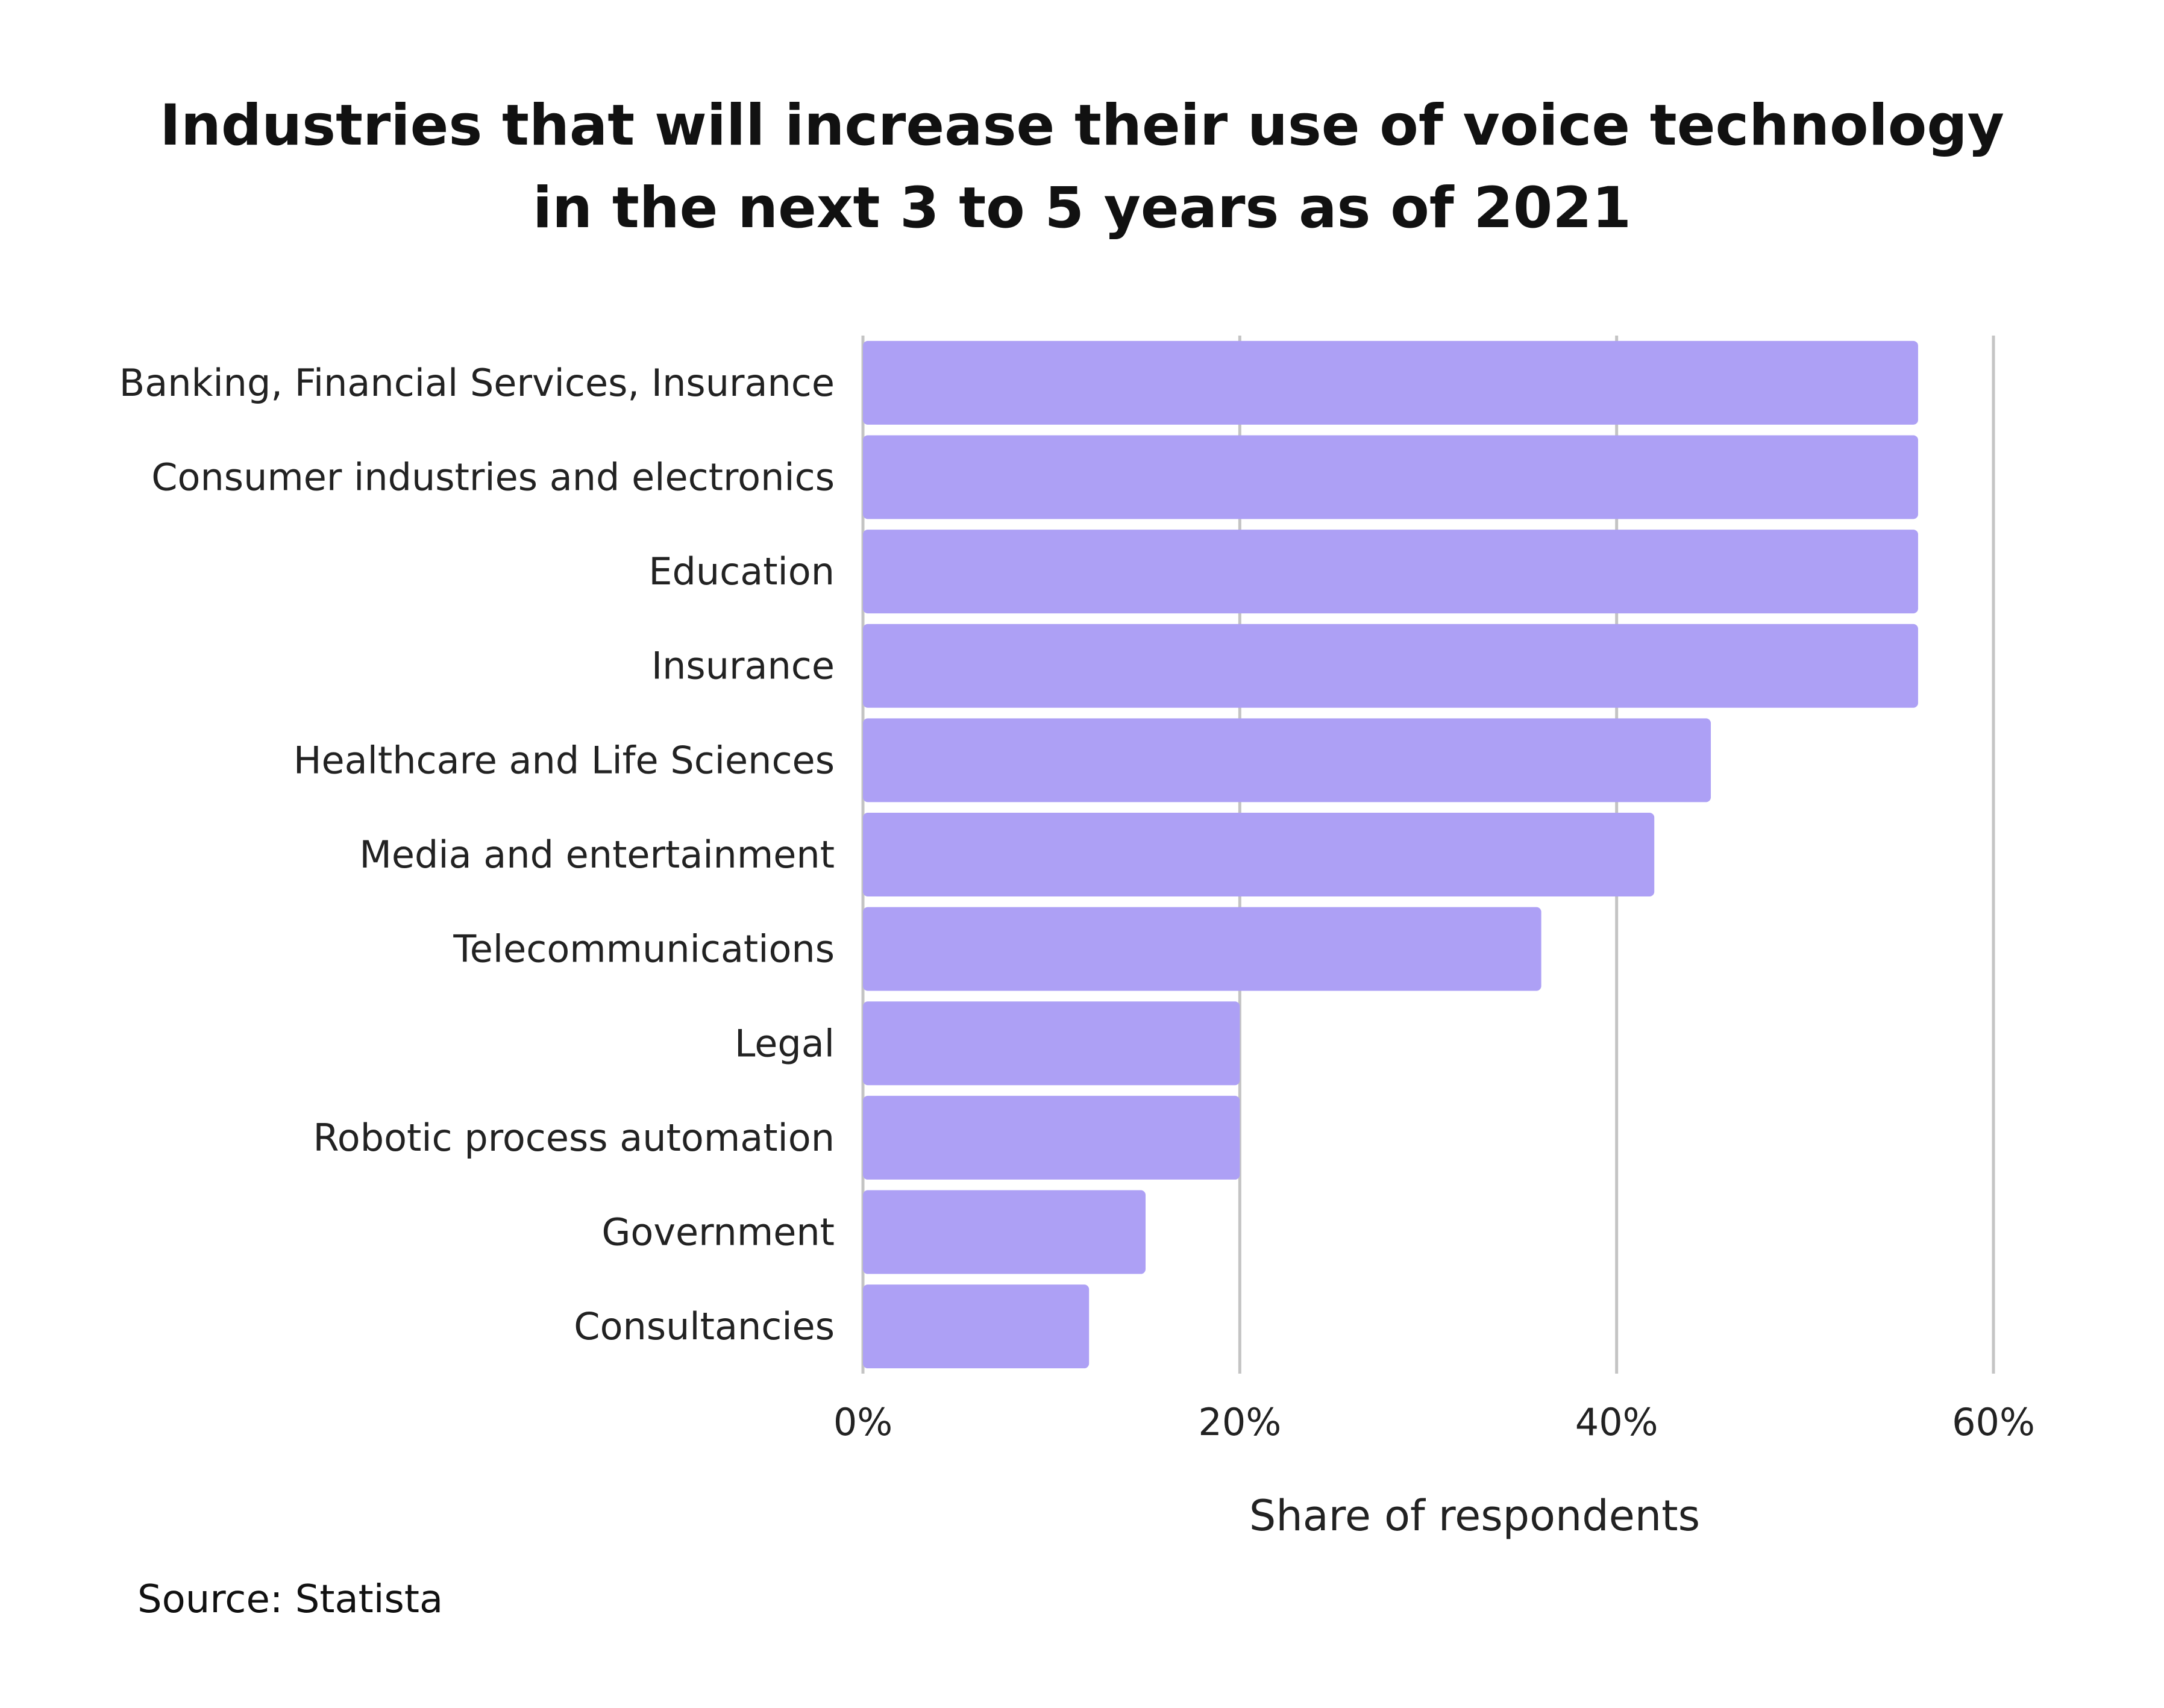 The height and width of the screenshot is (1708, 2164). Describe the element at coordinates (574, 1138) in the screenshot. I see `category-label: Robotic process automation` at that location.